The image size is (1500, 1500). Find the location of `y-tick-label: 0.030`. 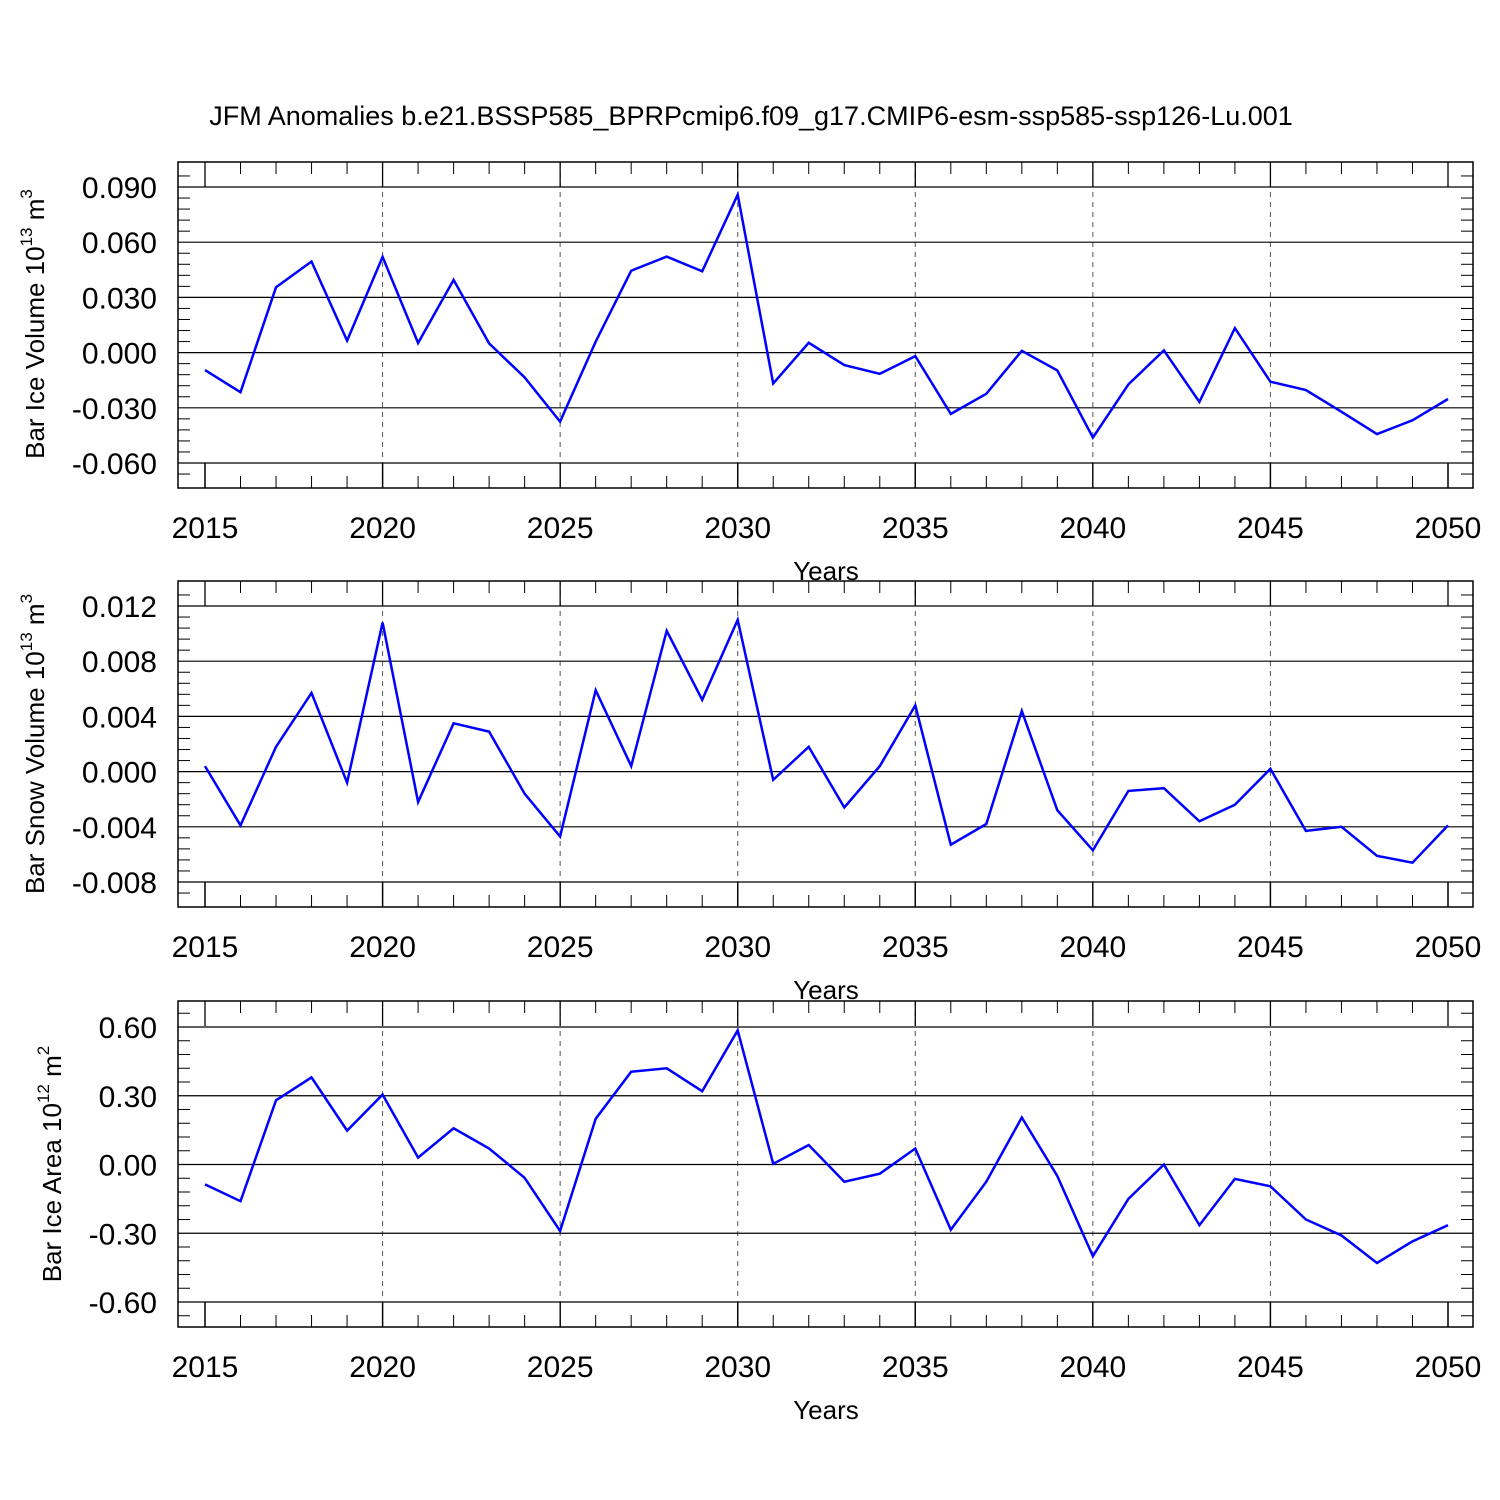

y-tick-label: 0.030 is located at coordinates (119, 298).